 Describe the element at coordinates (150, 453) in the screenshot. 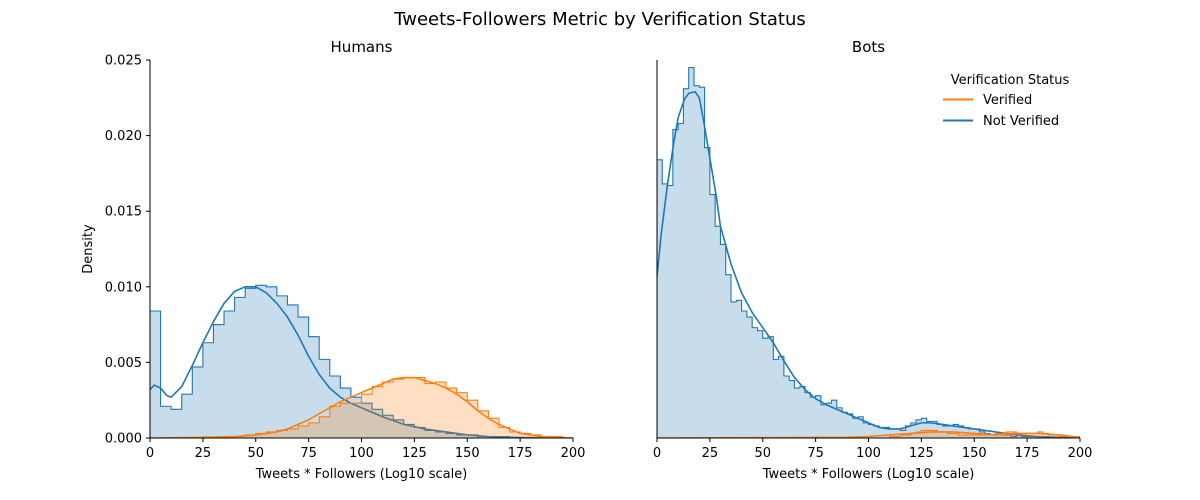

I see `humans-x-tick-label: 0` at that location.